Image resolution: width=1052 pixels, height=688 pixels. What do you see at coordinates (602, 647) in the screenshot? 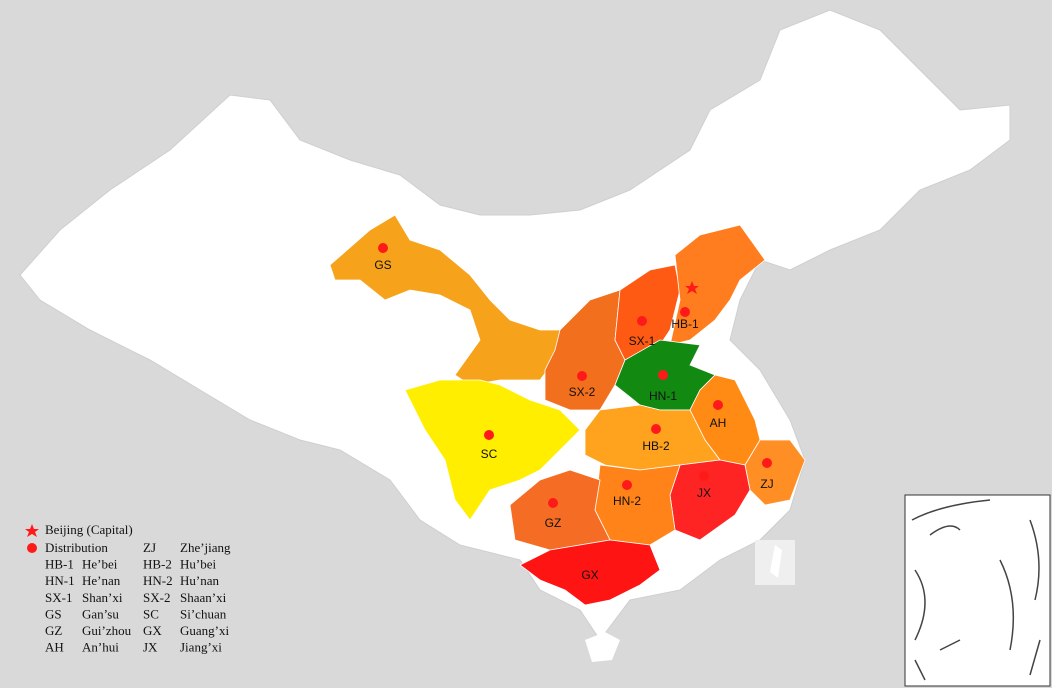
I see `hainan` at bounding box center [602, 647].